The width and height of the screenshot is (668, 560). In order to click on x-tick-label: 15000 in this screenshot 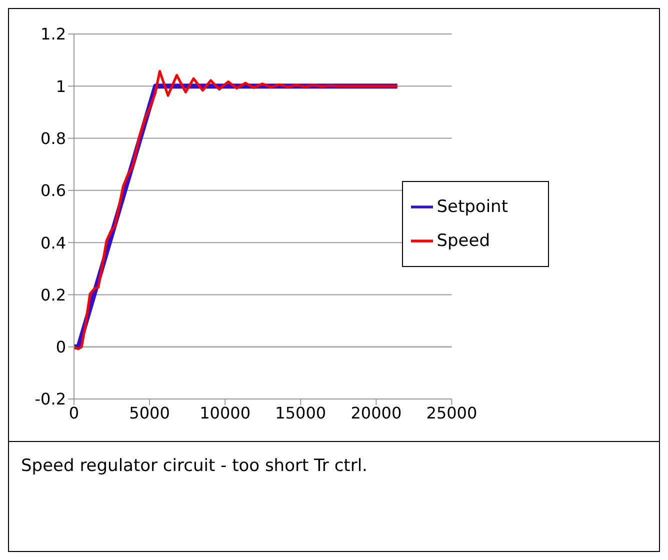, I will do `click(300, 412)`.